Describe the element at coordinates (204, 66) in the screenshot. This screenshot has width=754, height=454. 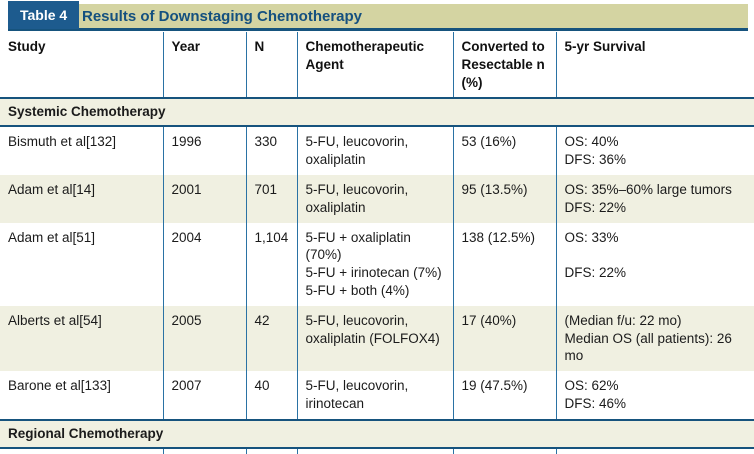
I see `col-header-year: Year` at that location.